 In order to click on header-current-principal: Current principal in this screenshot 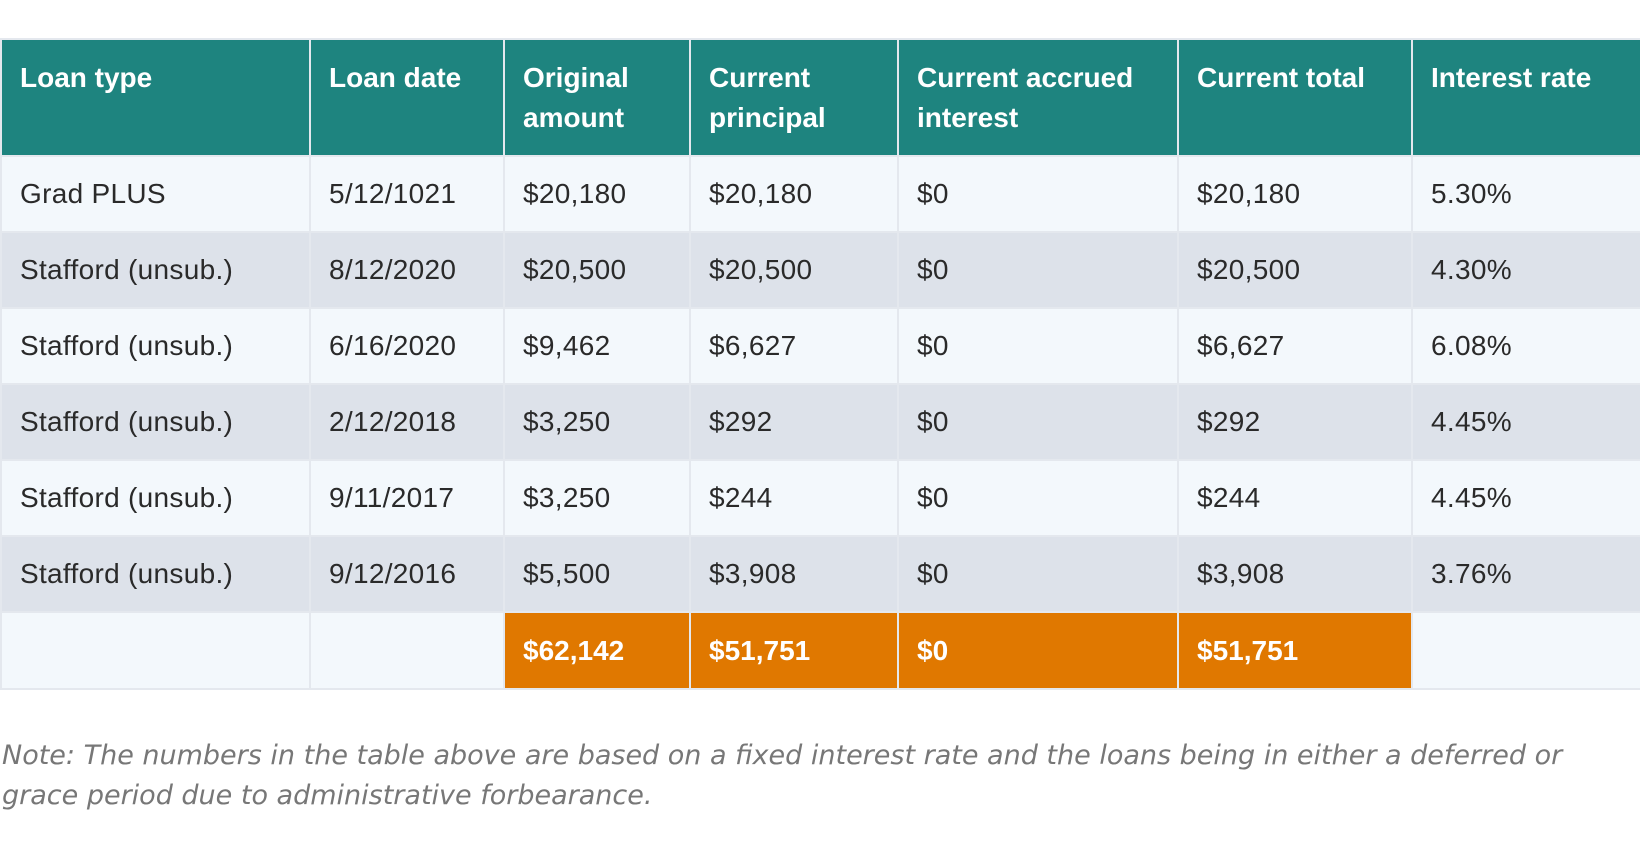, I will do `click(794, 97)`.